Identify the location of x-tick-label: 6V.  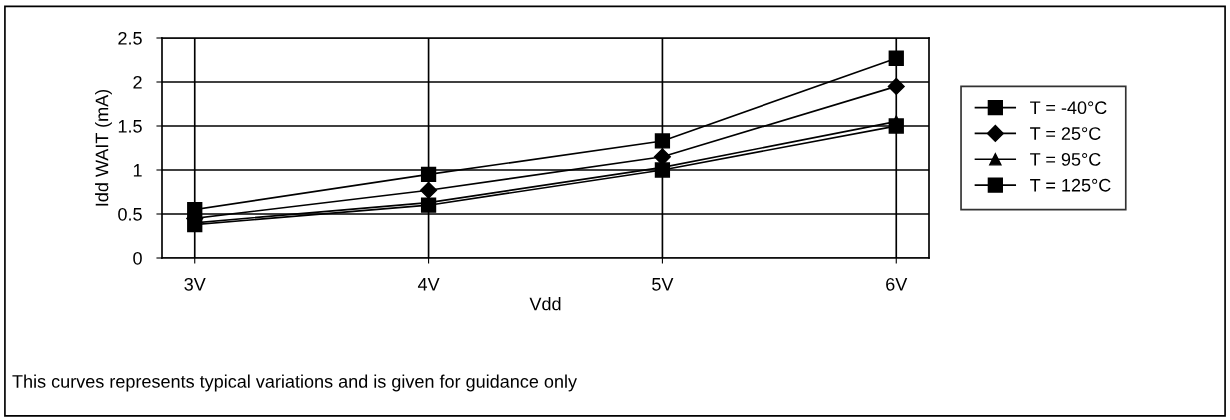
(897, 284).